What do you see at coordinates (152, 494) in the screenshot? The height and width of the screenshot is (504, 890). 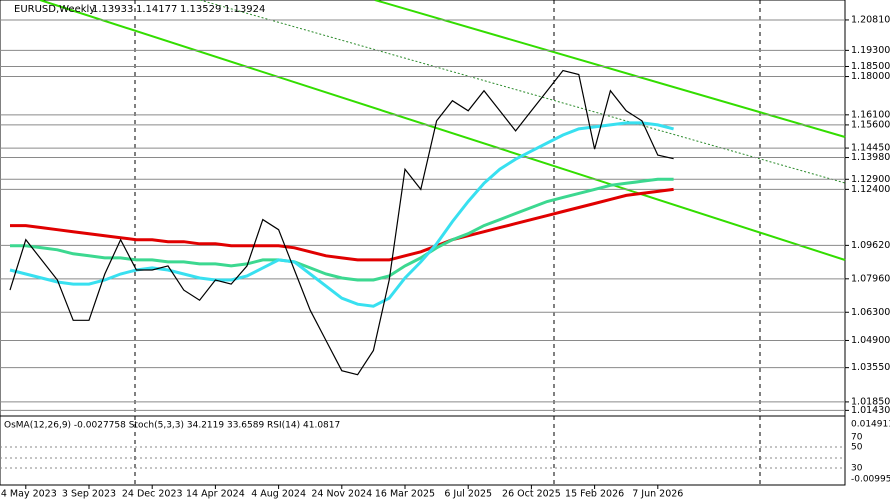 I see `x-tick-label: 24 Dec 2023` at bounding box center [152, 494].